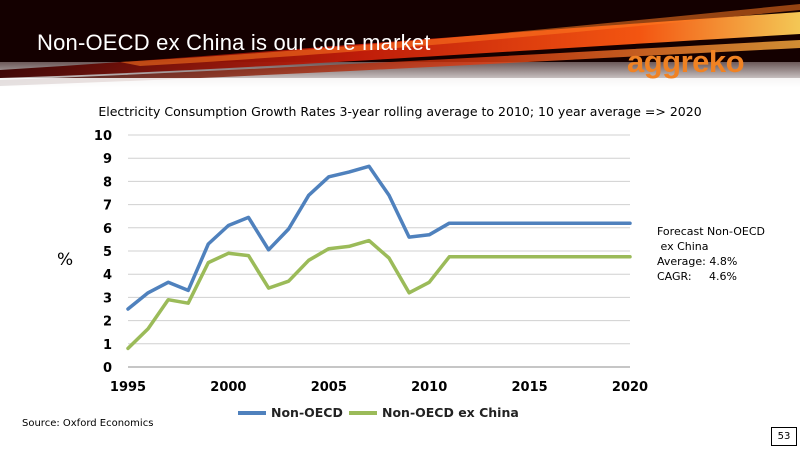 The image size is (800, 450). Describe the element at coordinates (228, 387) in the screenshot. I see `x-tick-label-2000: 2000` at that location.